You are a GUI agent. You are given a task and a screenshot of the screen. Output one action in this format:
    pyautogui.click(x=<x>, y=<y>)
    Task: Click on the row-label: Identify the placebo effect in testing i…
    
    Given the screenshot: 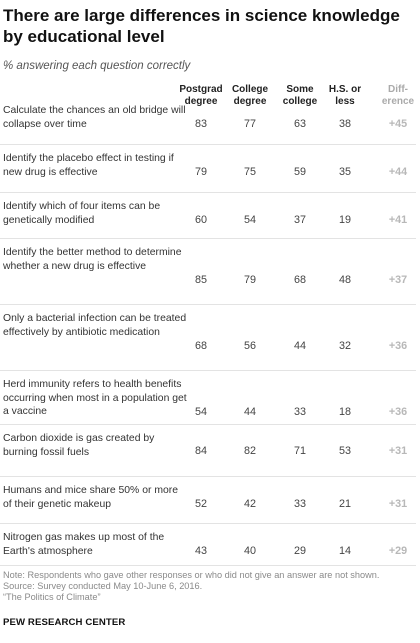 What is the action you would take?
    pyautogui.click(x=88, y=165)
    